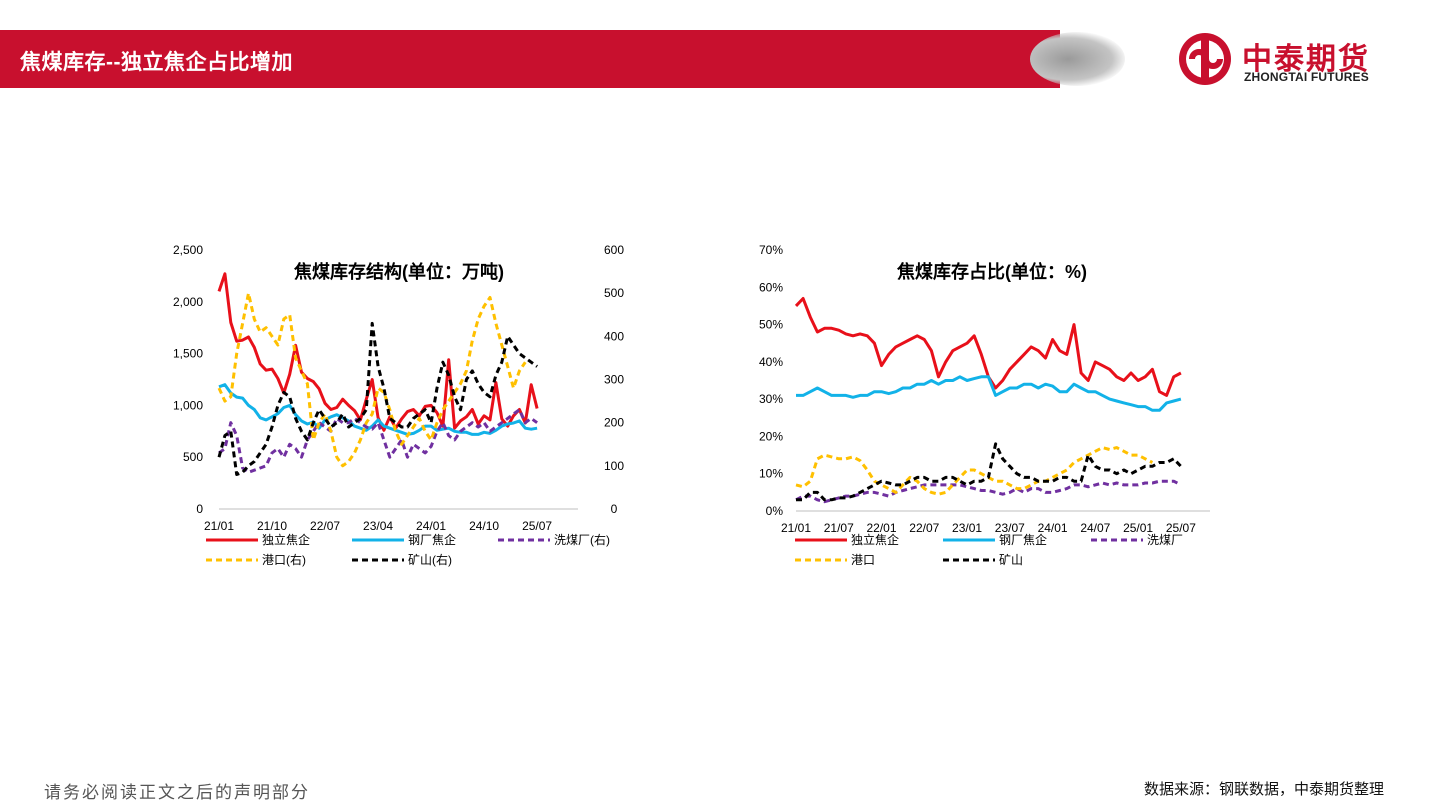  What do you see at coordinates (614, 509) in the screenshot?
I see `y-right-tick-label: 0` at bounding box center [614, 509].